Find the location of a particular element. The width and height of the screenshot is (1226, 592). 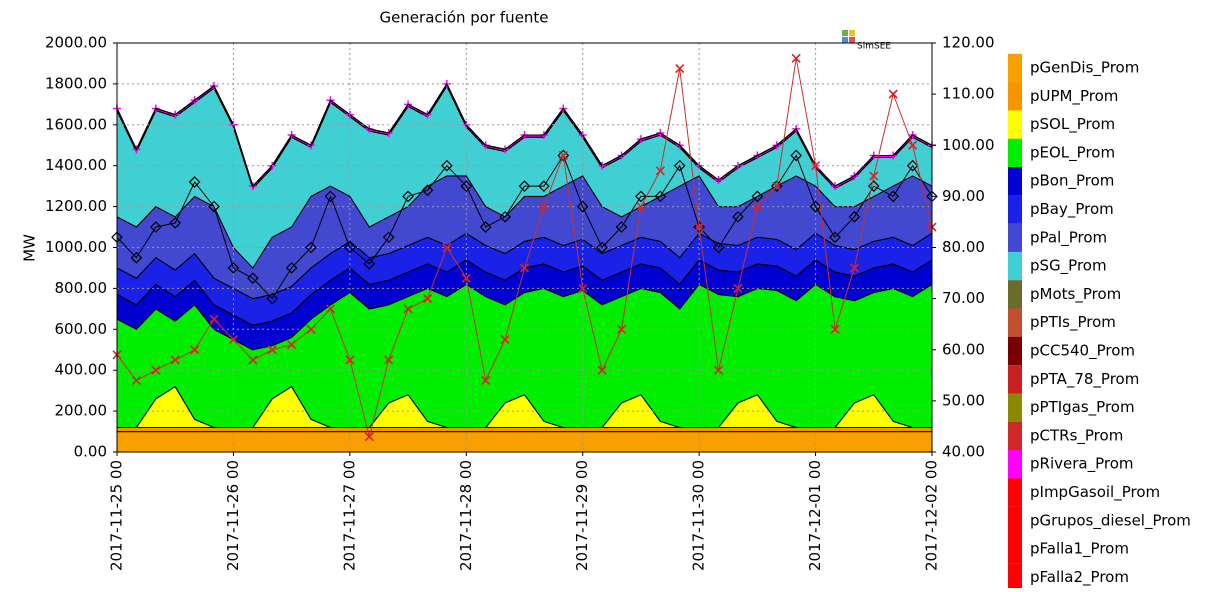

x-tick-label: 2017-11-25 00 is located at coordinates (117, 515).